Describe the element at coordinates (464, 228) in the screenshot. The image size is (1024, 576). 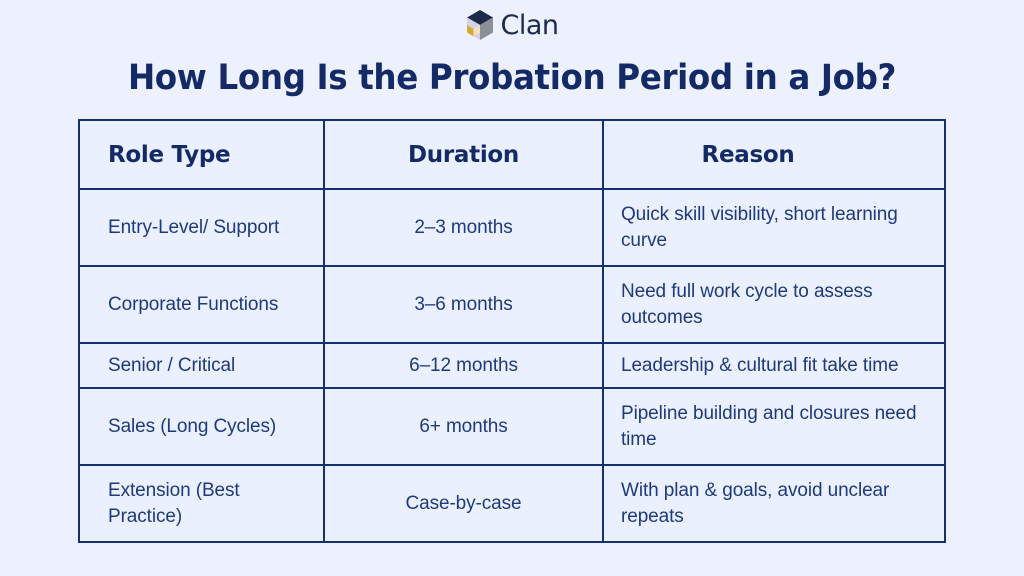
I see `cell-duration: 2–3 months` at that location.